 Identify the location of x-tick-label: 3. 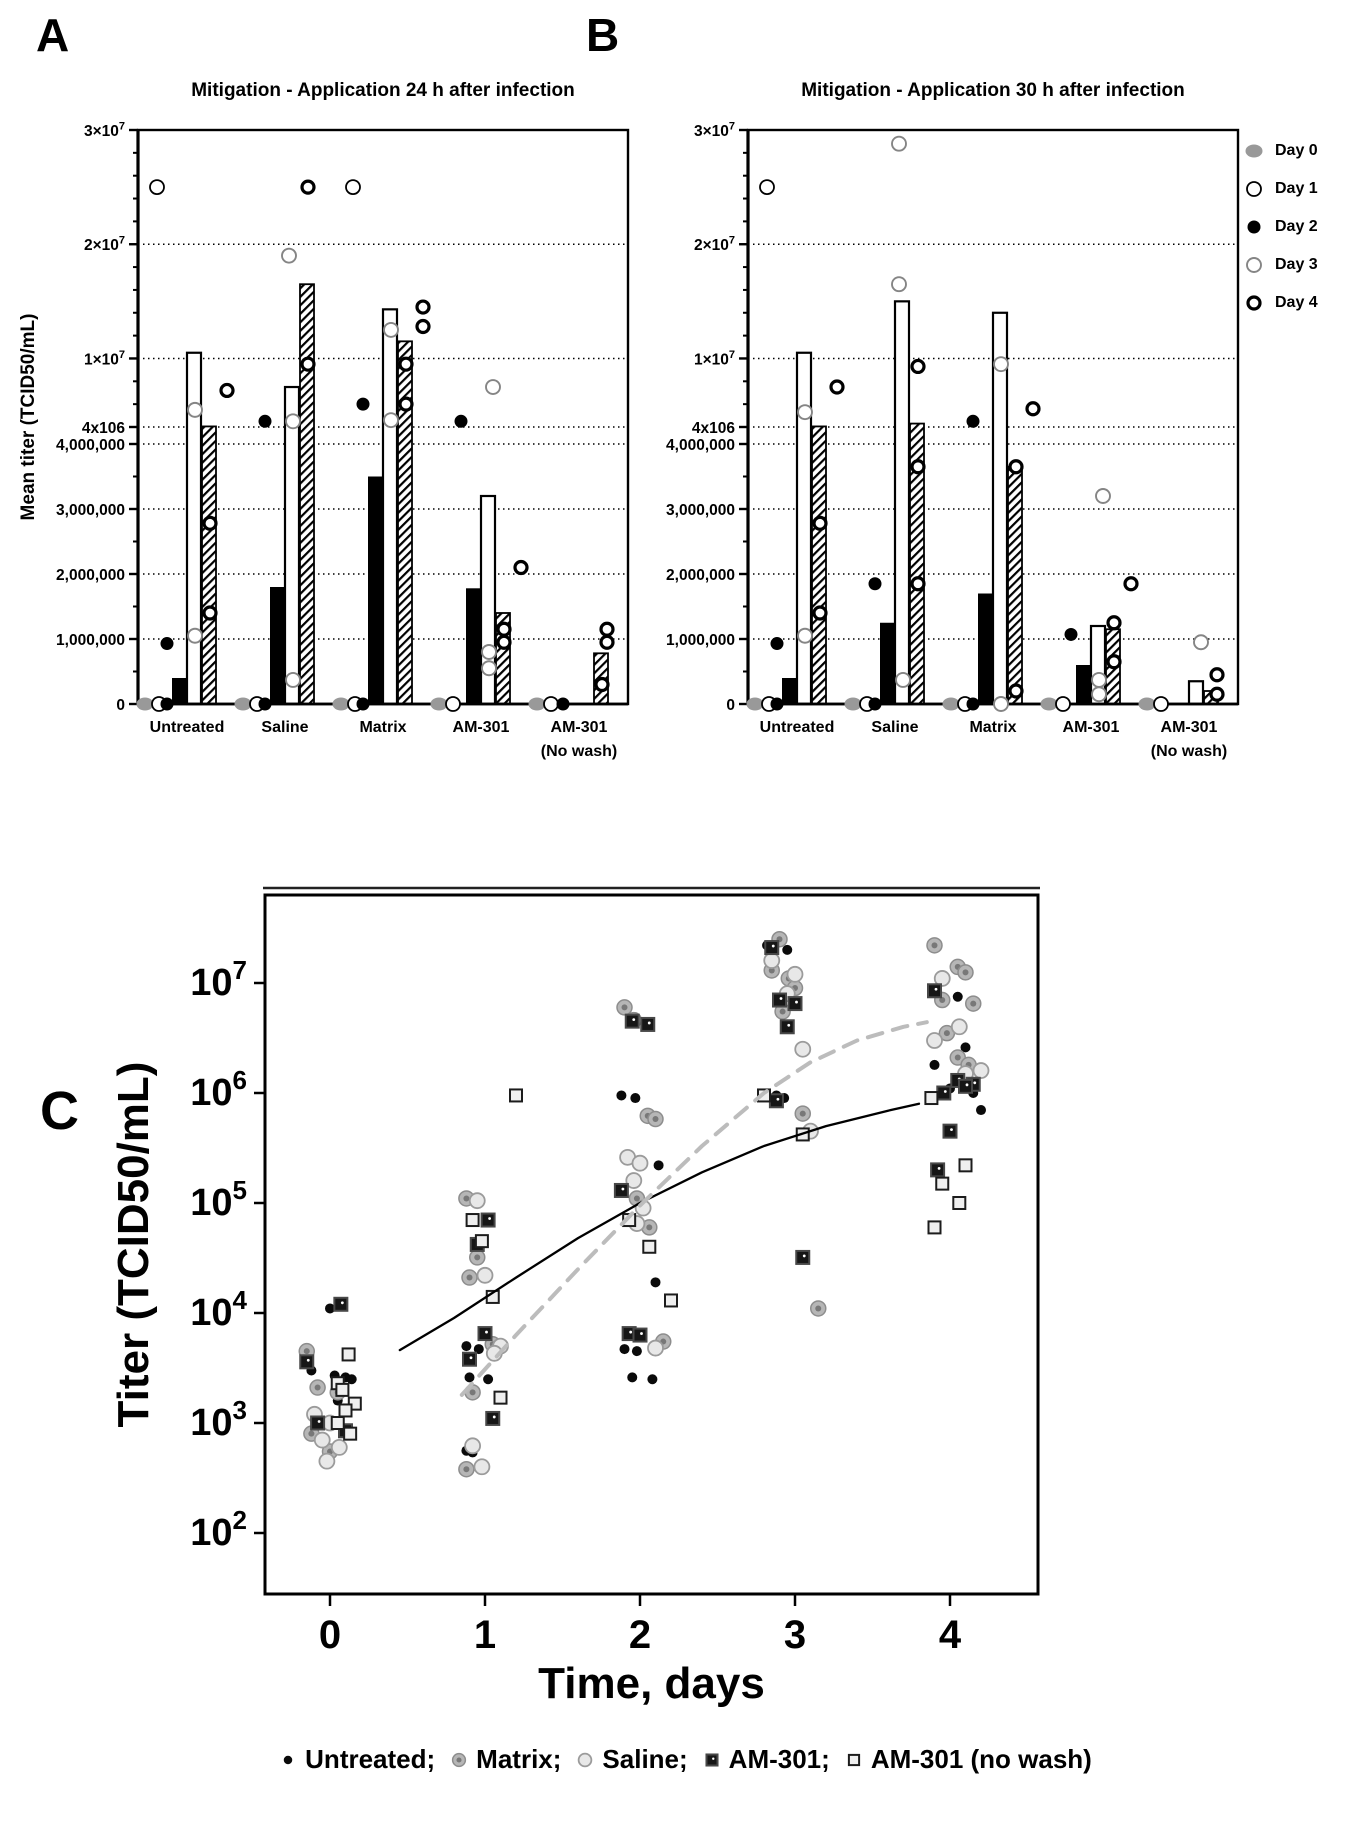
(795, 1635).